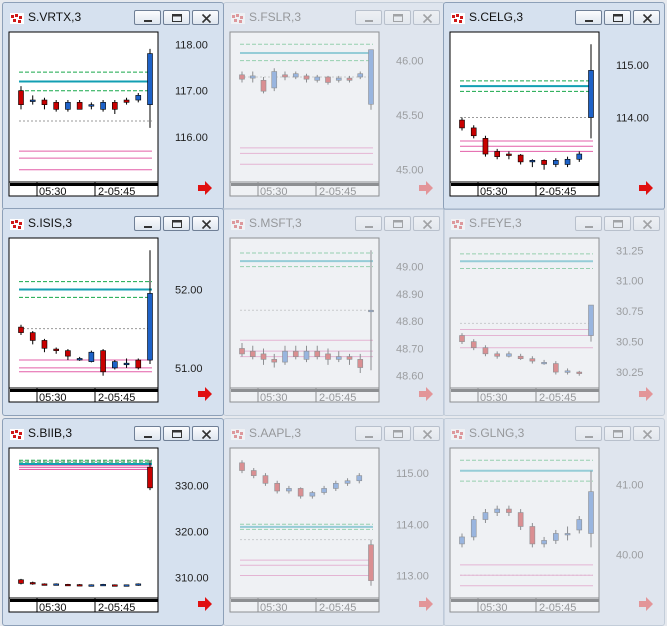  Describe the element at coordinates (113, 432) in the screenshot. I see `title-bar: S.BIIB,3` at that location.